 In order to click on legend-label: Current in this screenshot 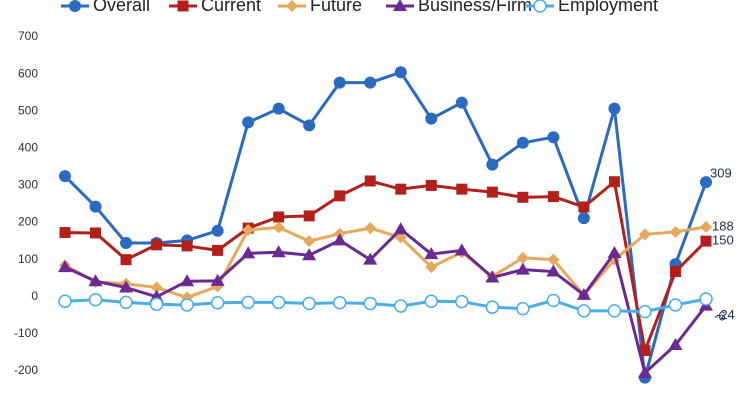, I will do `click(231, 7)`.